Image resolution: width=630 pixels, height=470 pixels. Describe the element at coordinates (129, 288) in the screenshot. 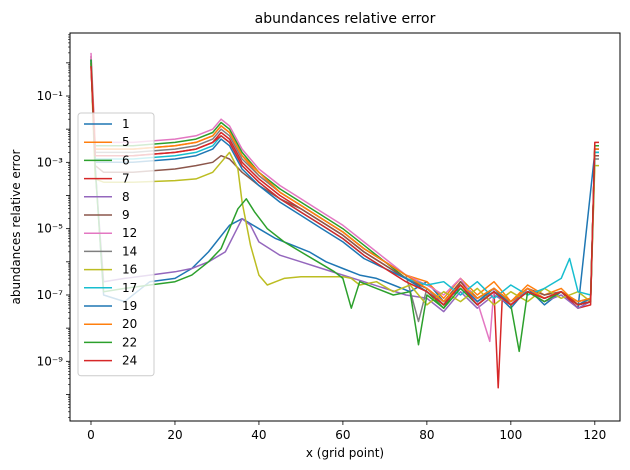

I see `legend-label-17: 17` at that location.